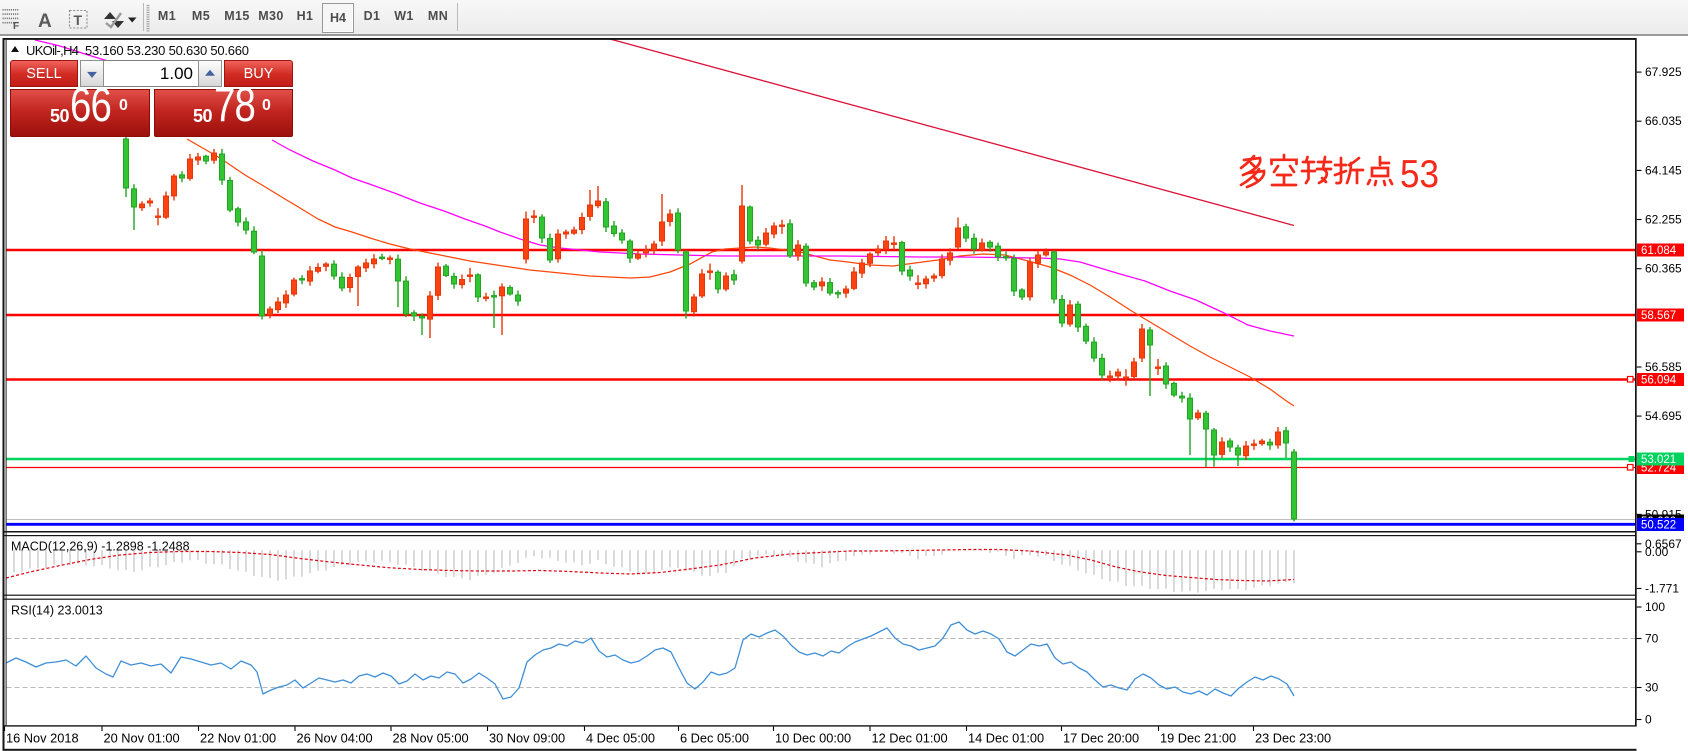 Image resolution: width=1688 pixels, height=751 pixels. What do you see at coordinates (1663, 121) in the screenshot?
I see `svg-text: 66.035` at bounding box center [1663, 121].